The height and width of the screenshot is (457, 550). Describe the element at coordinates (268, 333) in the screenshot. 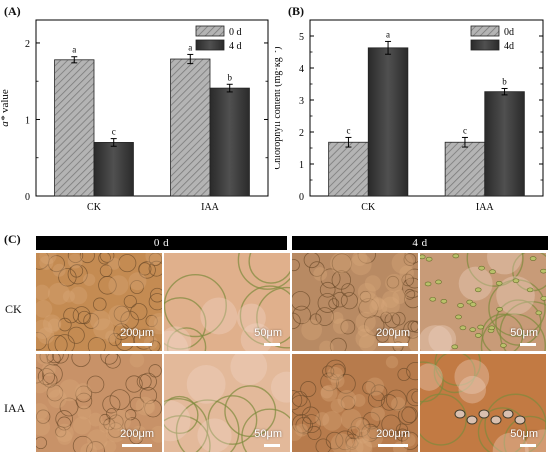

I see `scale-label: 50μm` at that location.